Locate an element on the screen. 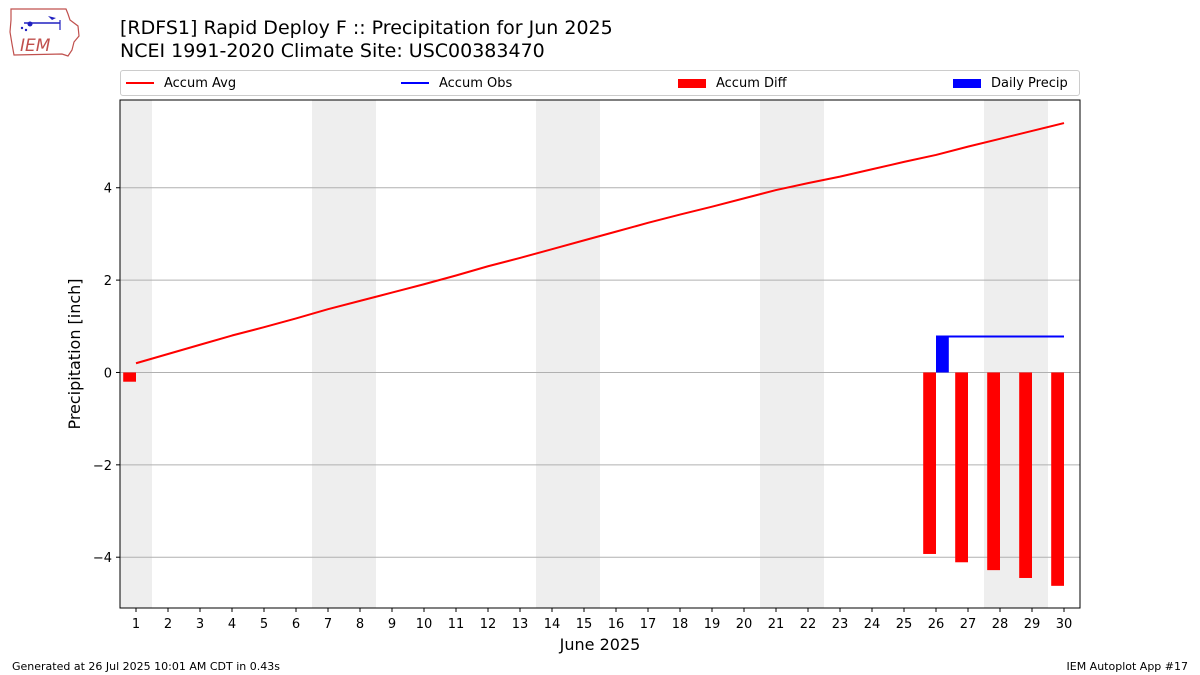 This screenshot has width=1200, height=675. x-tick-label: 20 is located at coordinates (744, 624).